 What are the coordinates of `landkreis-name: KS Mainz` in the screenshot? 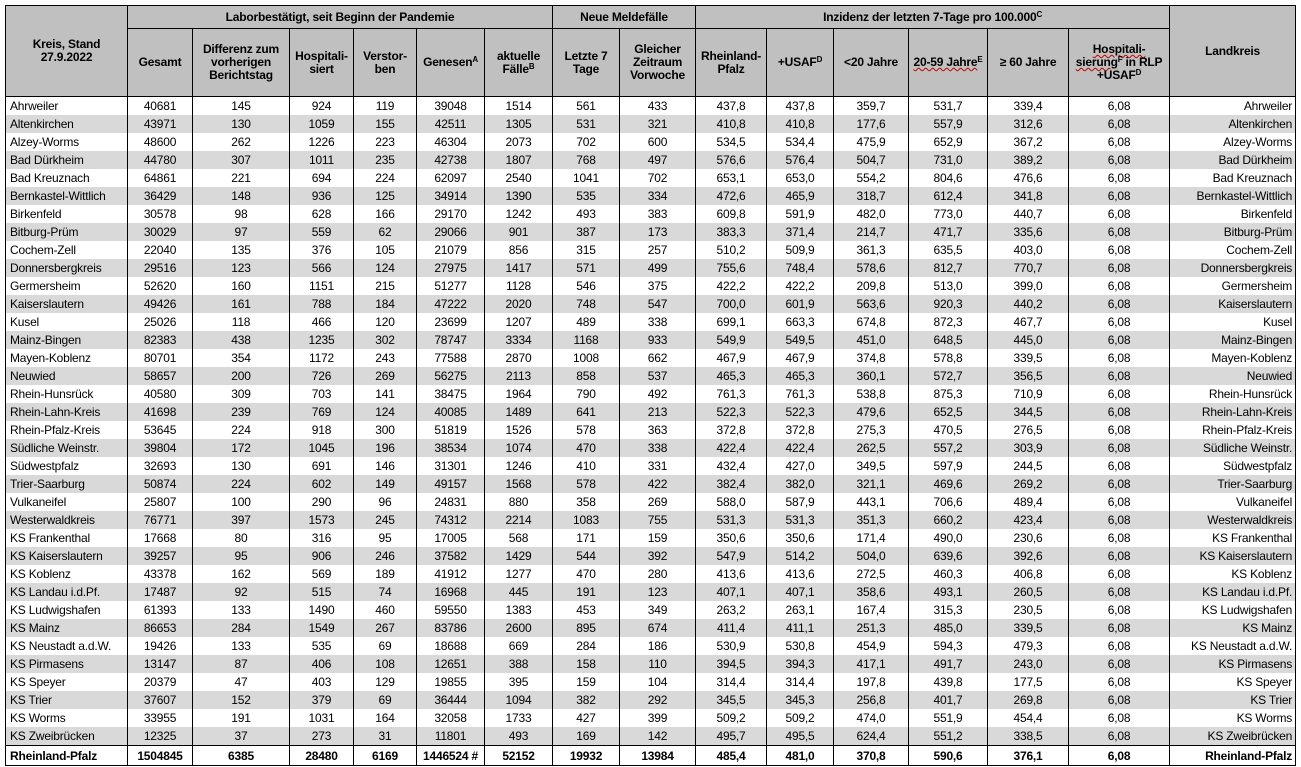 It's located at (1233, 628).